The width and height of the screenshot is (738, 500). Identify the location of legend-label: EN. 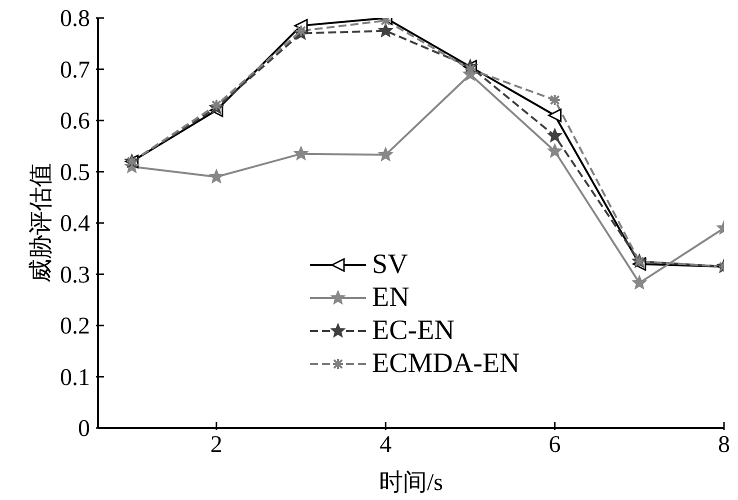
(391, 297).